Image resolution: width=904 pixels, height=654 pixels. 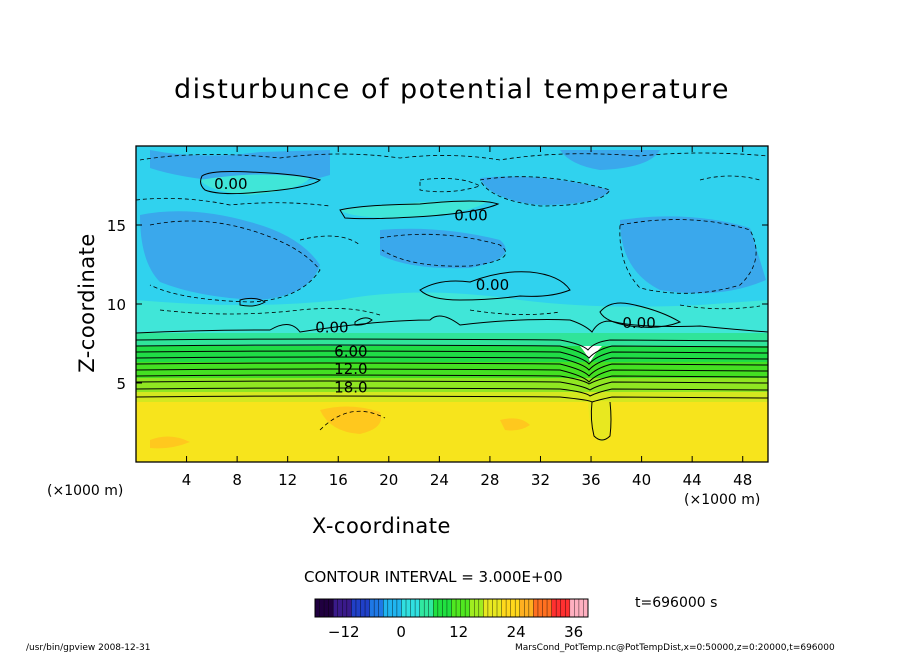 I want to click on x-tick-label-10: 44, so click(x=692, y=480).